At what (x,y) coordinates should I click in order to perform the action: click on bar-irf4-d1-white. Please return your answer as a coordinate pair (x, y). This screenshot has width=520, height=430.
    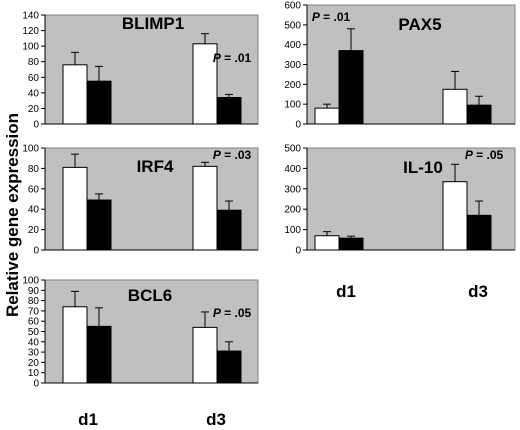
    Looking at the image, I should click on (75, 208).